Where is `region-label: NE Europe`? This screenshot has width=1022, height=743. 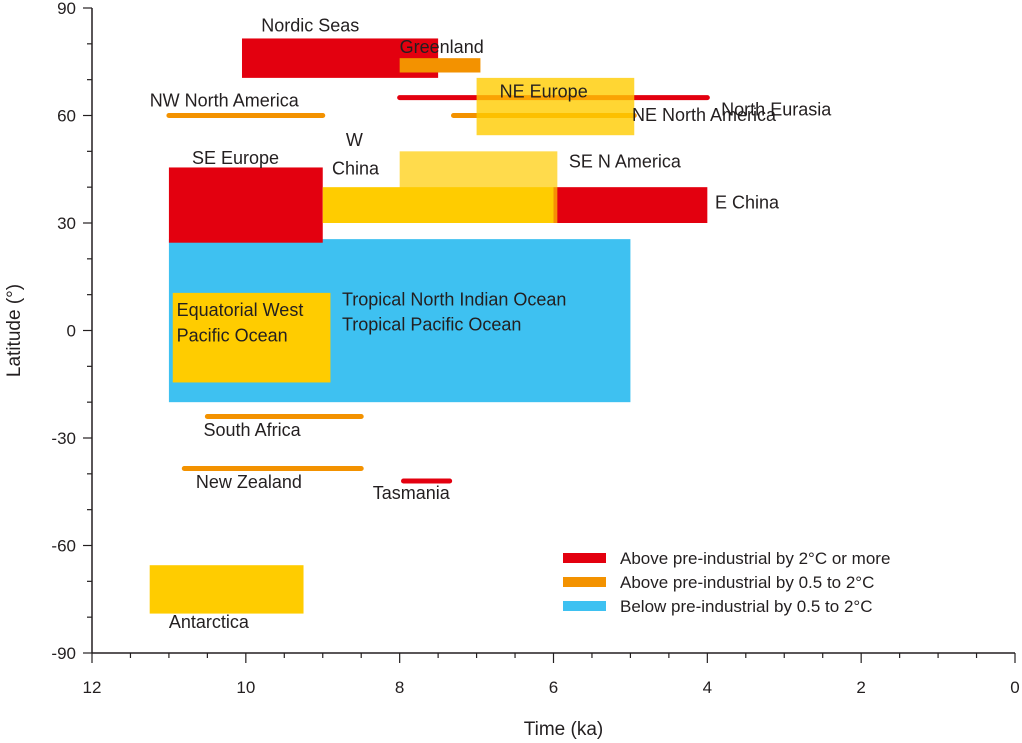
region-label: NE Europe is located at coordinates (544, 92).